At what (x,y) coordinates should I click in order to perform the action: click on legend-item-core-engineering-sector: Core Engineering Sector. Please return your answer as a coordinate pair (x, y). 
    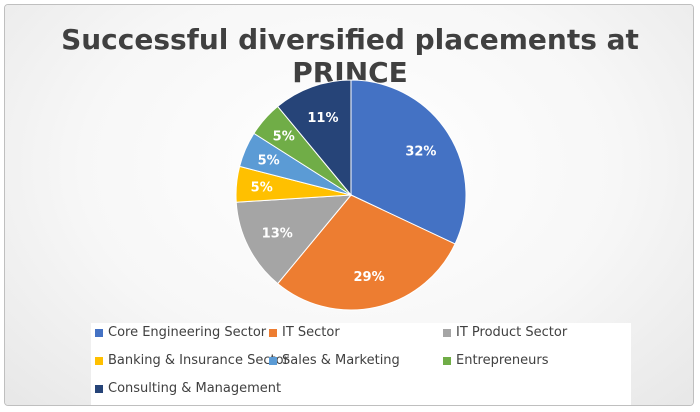
    Looking at the image, I should click on (180, 332).